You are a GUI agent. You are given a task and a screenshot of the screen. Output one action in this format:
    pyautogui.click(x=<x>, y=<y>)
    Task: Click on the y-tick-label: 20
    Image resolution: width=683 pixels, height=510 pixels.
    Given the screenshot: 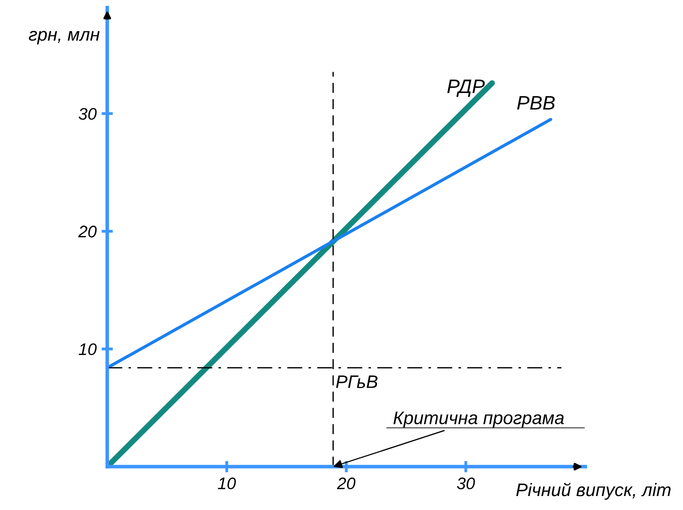 What is the action you would take?
    pyautogui.click(x=87, y=232)
    